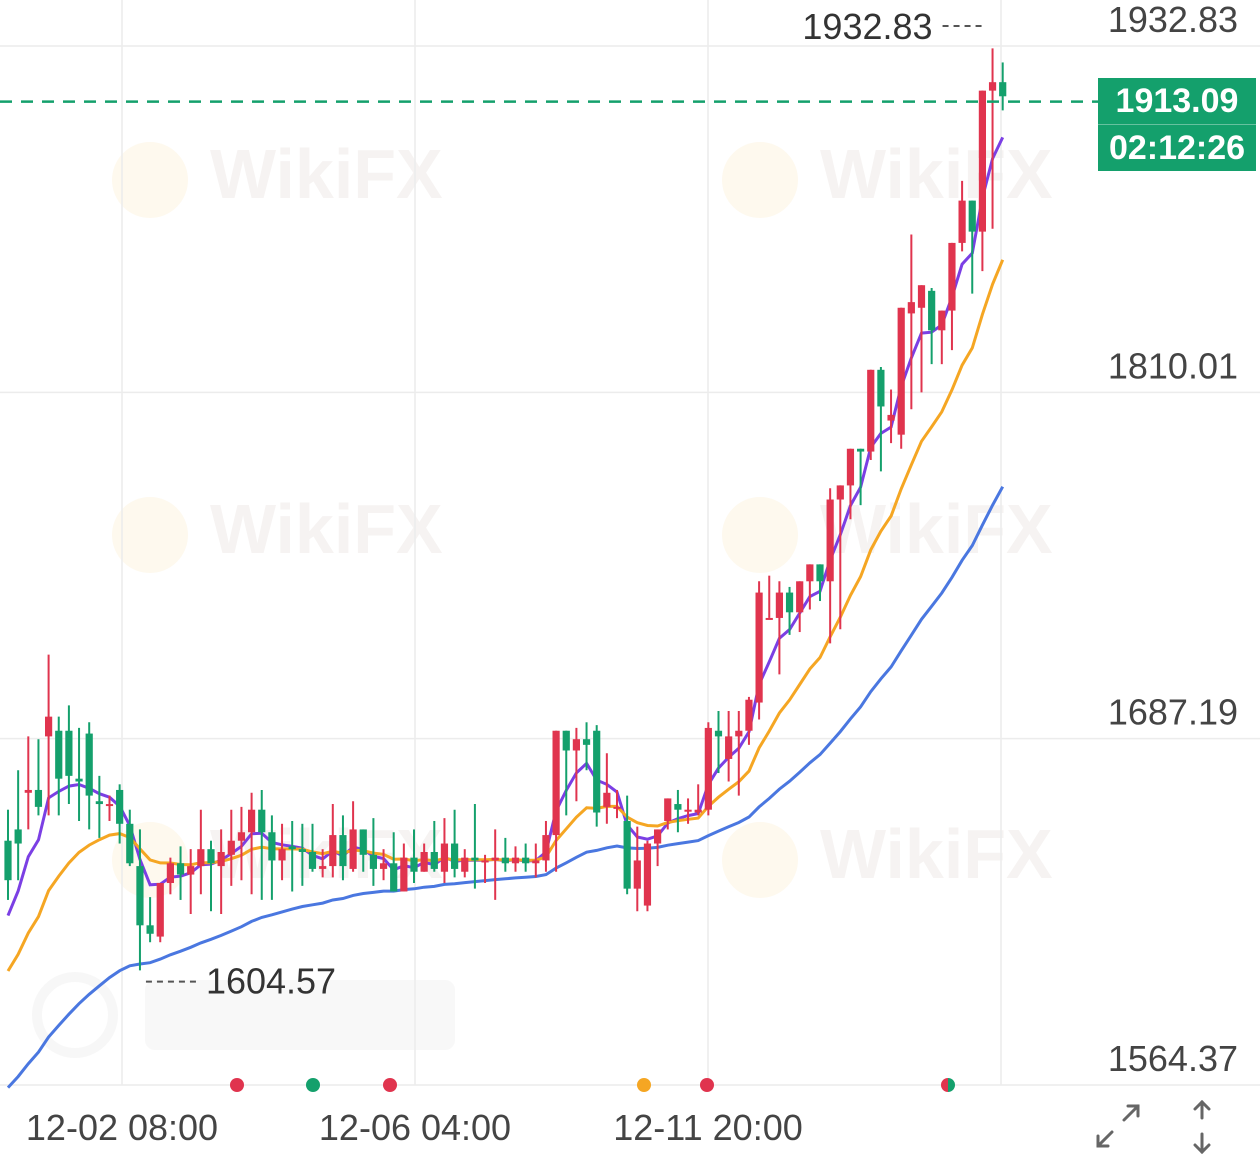 This screenshot has height=1163, width=1260. I want to click on x-tick-label-0: 12-02 08:00, so click(122, 1127).